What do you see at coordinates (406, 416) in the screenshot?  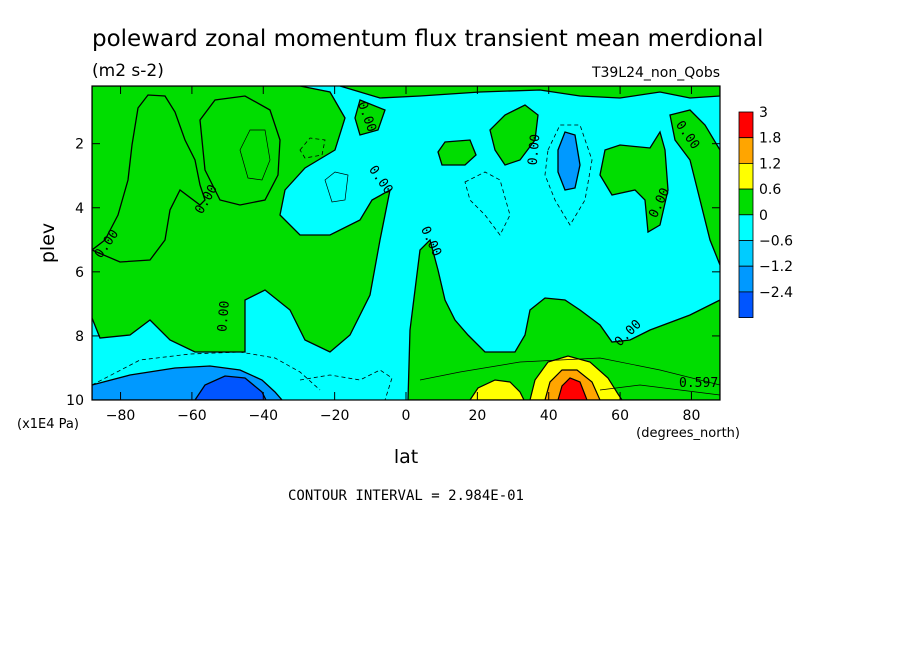 I see `x-tick-label: 0` at bounding box center [406, 416].